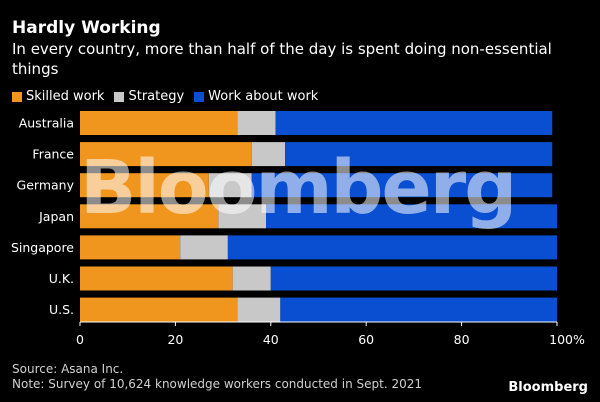  Describe the element at coordinates (175, 339) in the screenshot. I see `x-tick-label-20: 20` at that location.